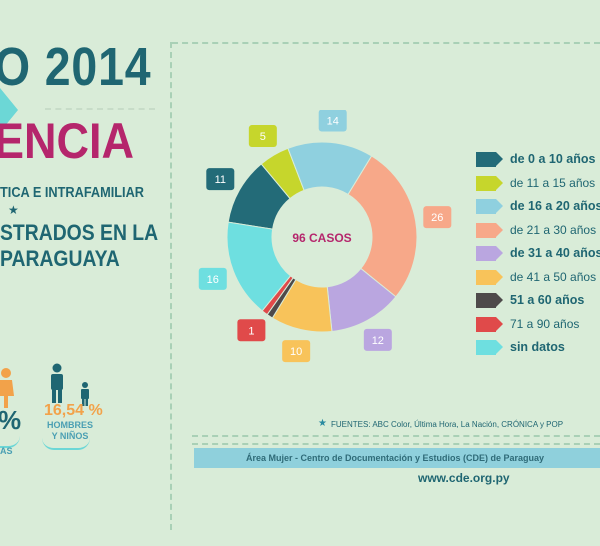  I want to click on org-banner, so click(397, 458).